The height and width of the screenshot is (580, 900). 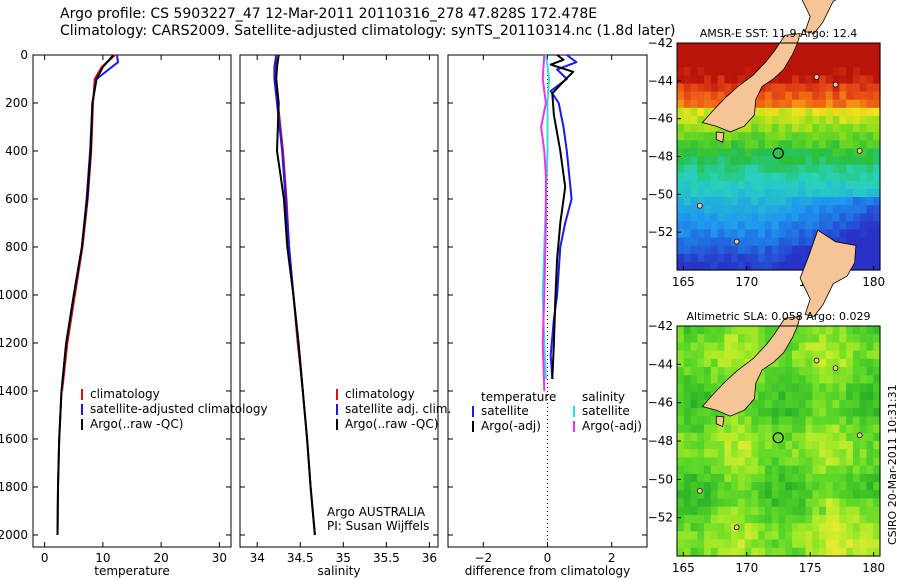 What do you see at coordinates (746, 568) in the screenshot?
I see `sla_map-xtick-label: 170` at bounding box center [746, 568].